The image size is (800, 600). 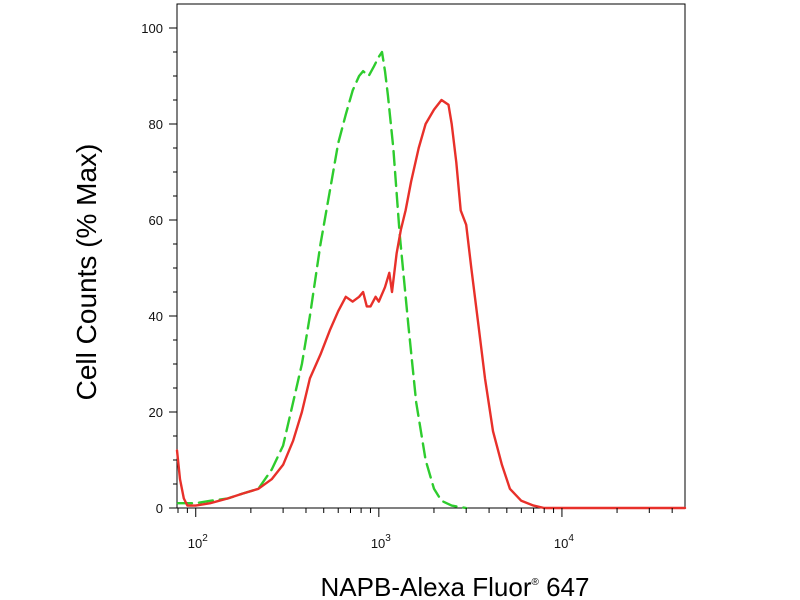 What do you see at coordinates (535, 582) in the screenshot?
I see `x-axis-title-mark: ®` at bounding box center [535, 582].